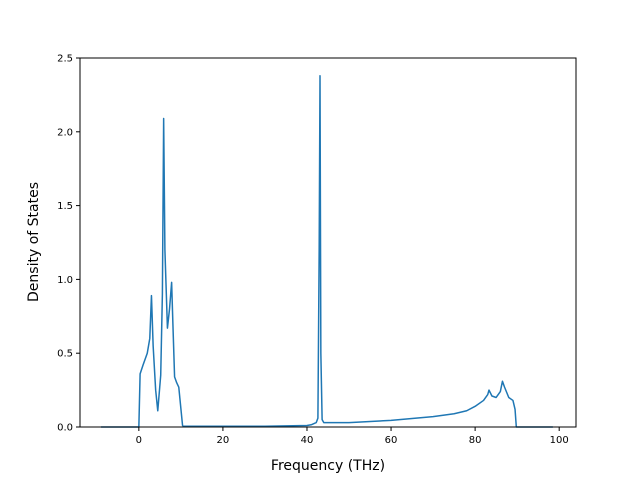 The height and width of the screenshot is (480, 640). What do you see at coordinates (307, 440) in the screenshot?
I see `x-tick-label: 40` at bounding box center [307, 440].